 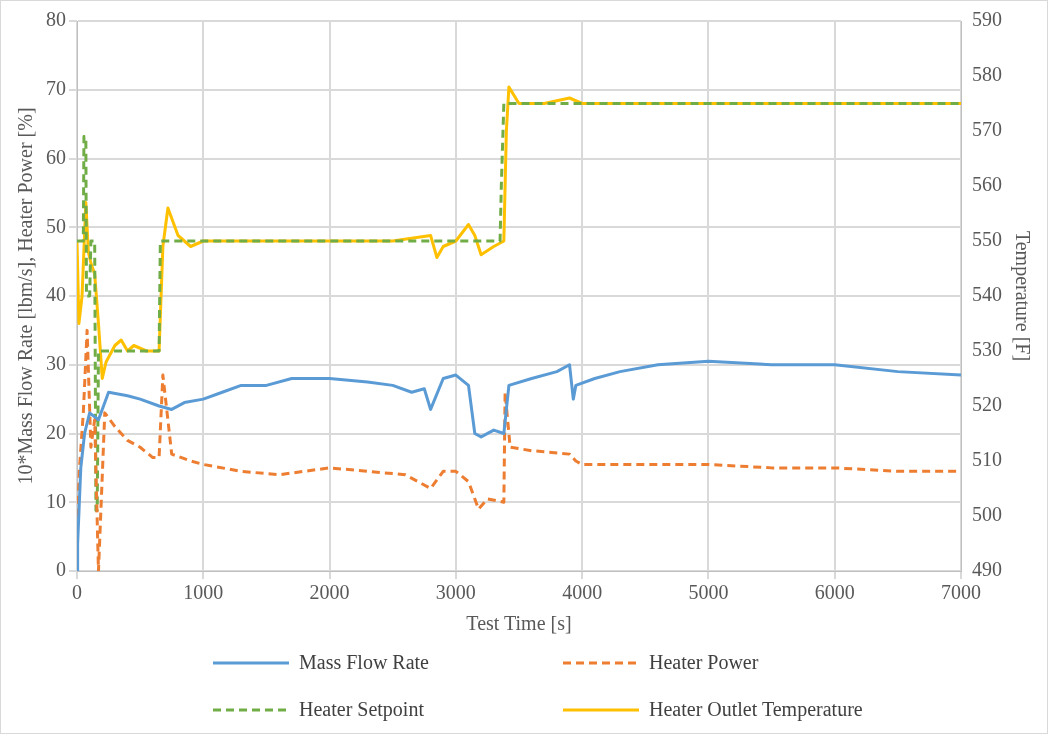 I want to click on legend-label: Heater Outlet Temperature, so click(x=756, y=709).